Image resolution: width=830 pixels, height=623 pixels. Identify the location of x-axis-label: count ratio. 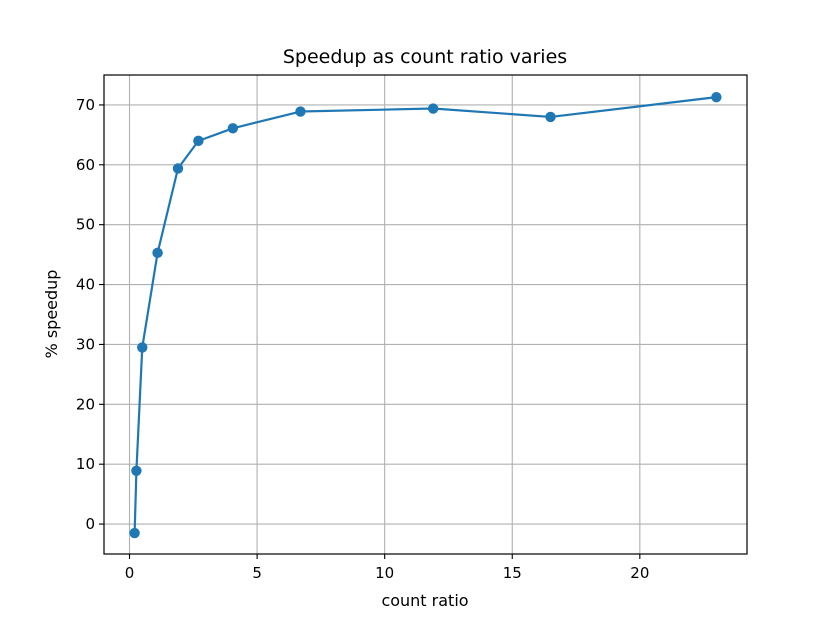
(424, 600).